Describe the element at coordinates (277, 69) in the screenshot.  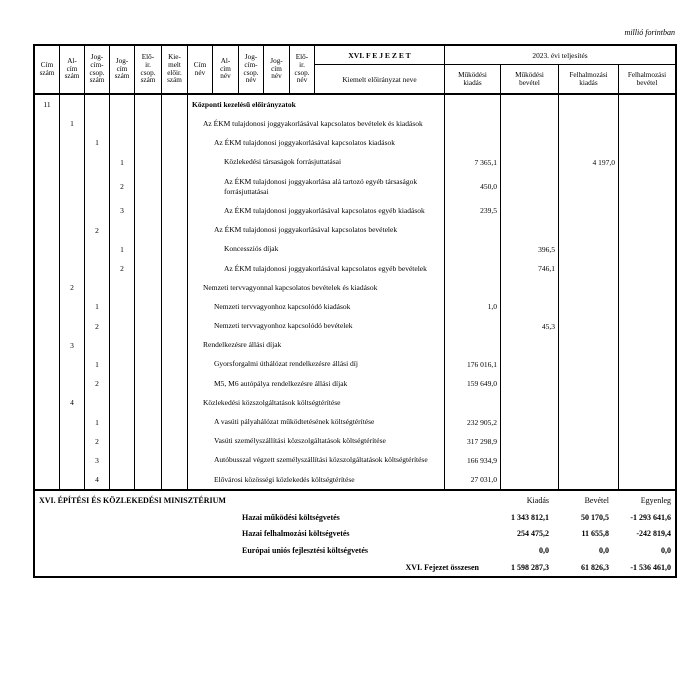
I see `header-jogcim-nev: Jog- cím név` at that location.